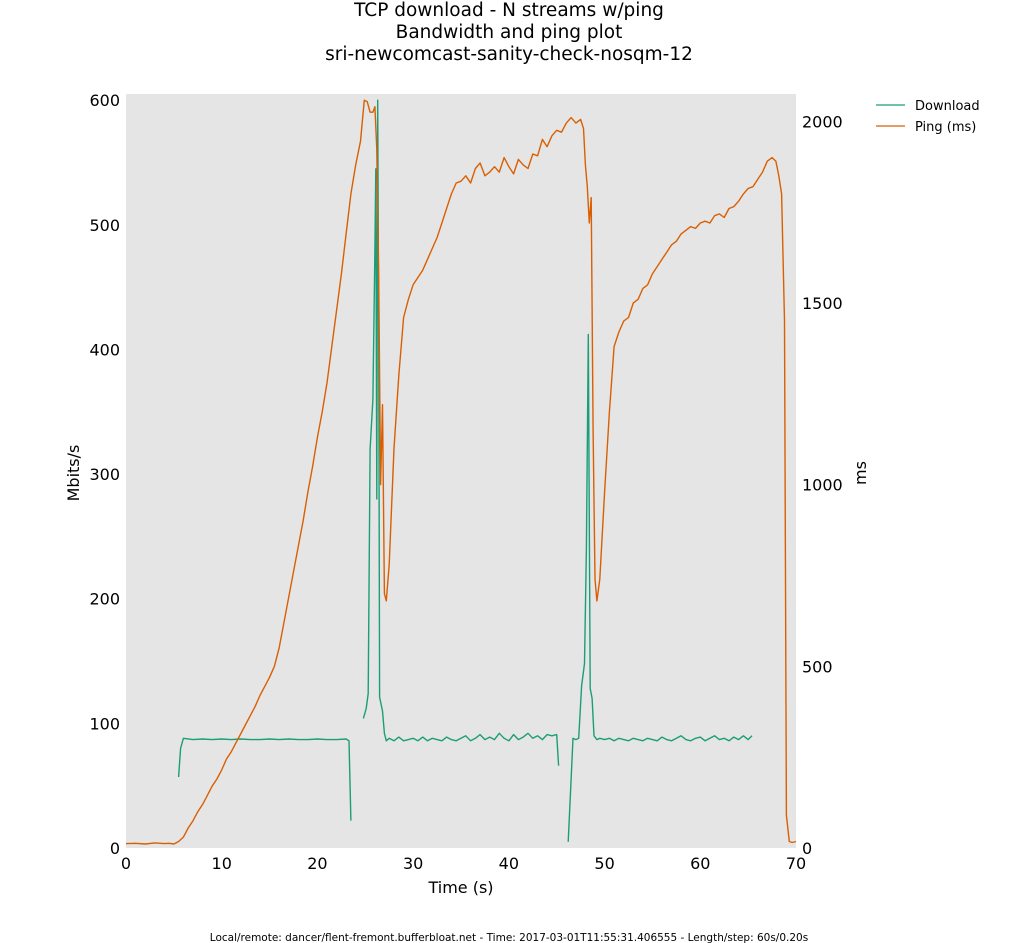 Image resolution: width=1017 pixels, height=943 pixels. What do you see at coordinates (807, 848) in the screenshot?
I see `right-y-tick-label: 0` at bounding box center [807, 848].